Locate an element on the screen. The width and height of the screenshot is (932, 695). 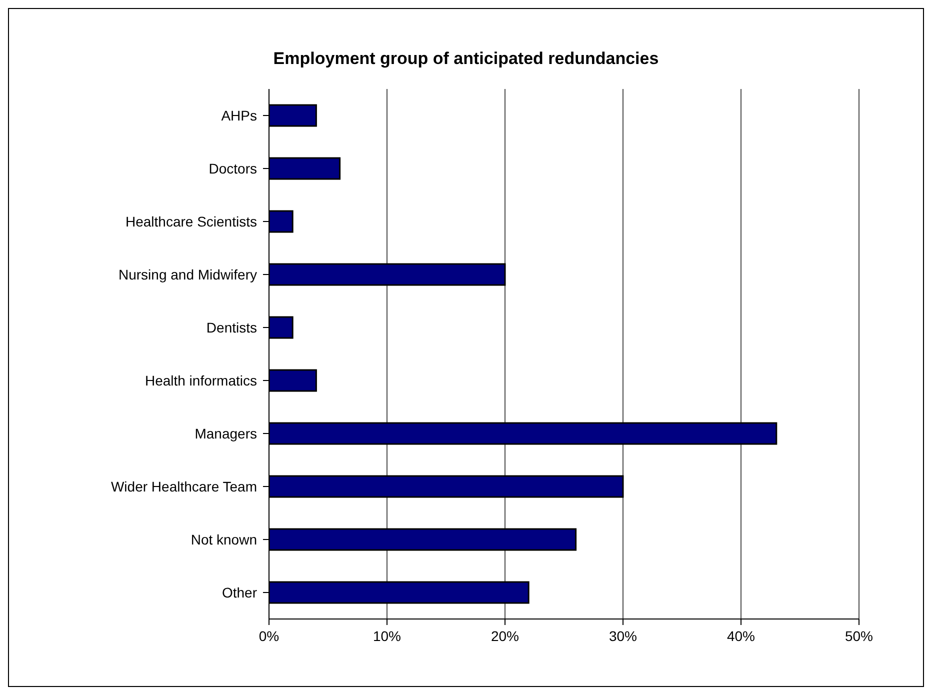
y-tick-label: Not known is located at coordinates (223, 539).